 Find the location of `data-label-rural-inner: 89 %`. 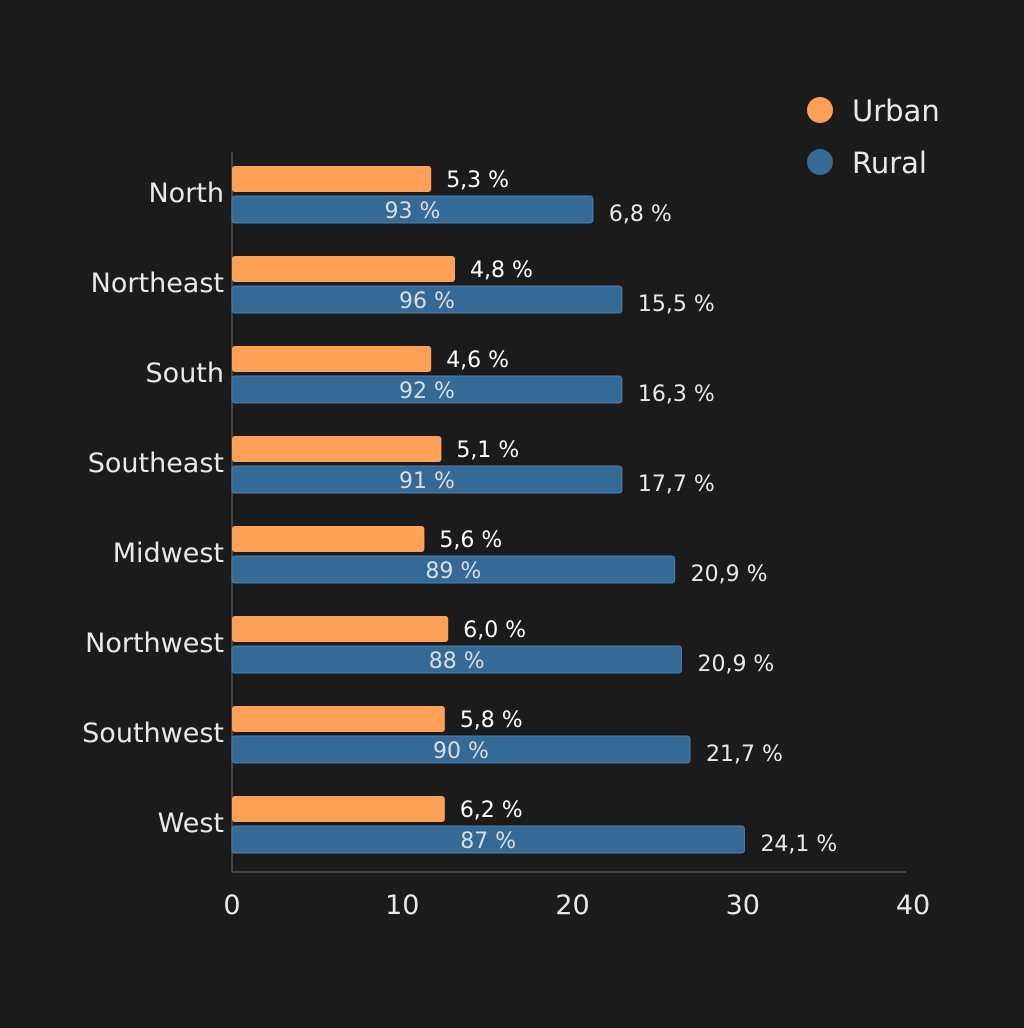

data-label-rural-inner: 89 % is located at coordinates (453, 571).